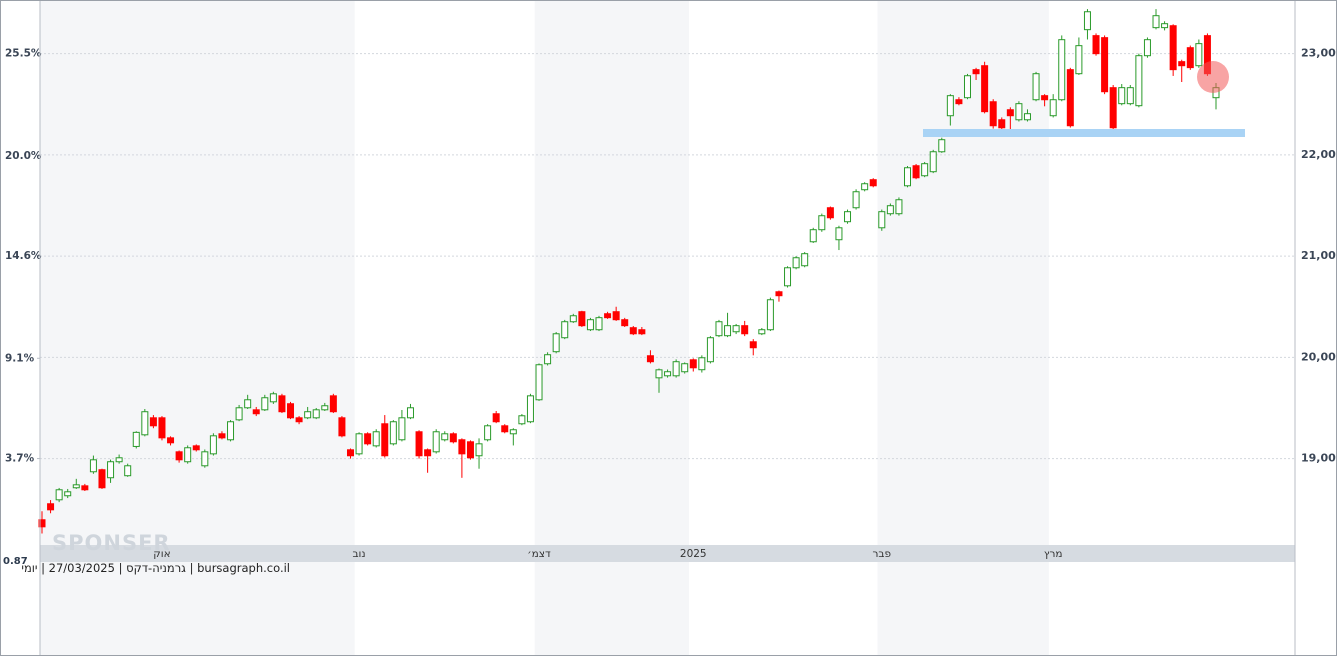  Describe the element at coordinates (23, 256) in the screenshot. I see `y2-tick-label: 14.6%` at that location.